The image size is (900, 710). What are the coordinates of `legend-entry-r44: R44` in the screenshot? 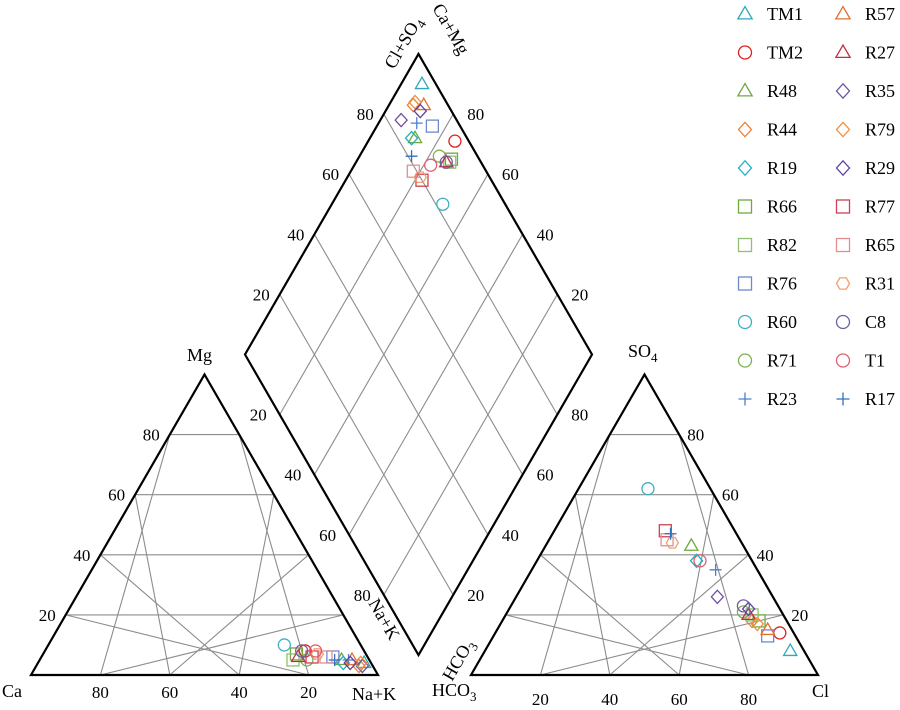 It's located at (767, 130).